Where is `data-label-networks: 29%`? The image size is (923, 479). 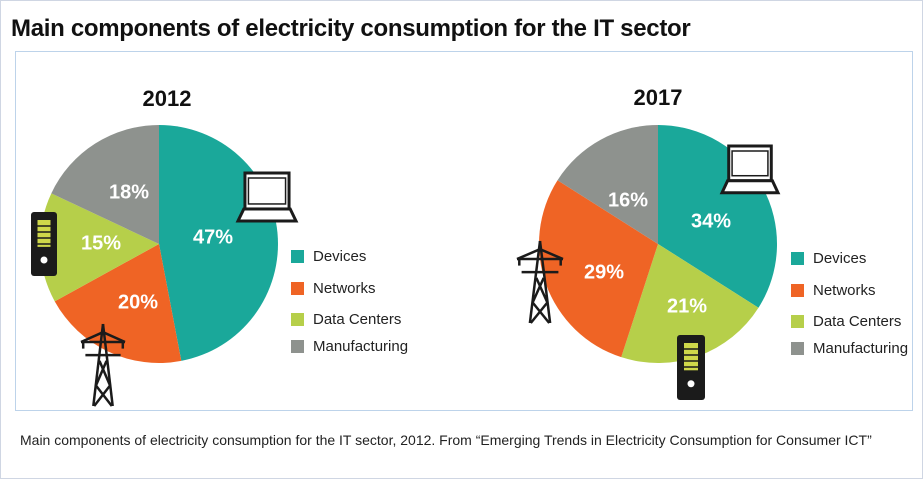
data-label-networks: 29% is located at coordinates (604, 272).